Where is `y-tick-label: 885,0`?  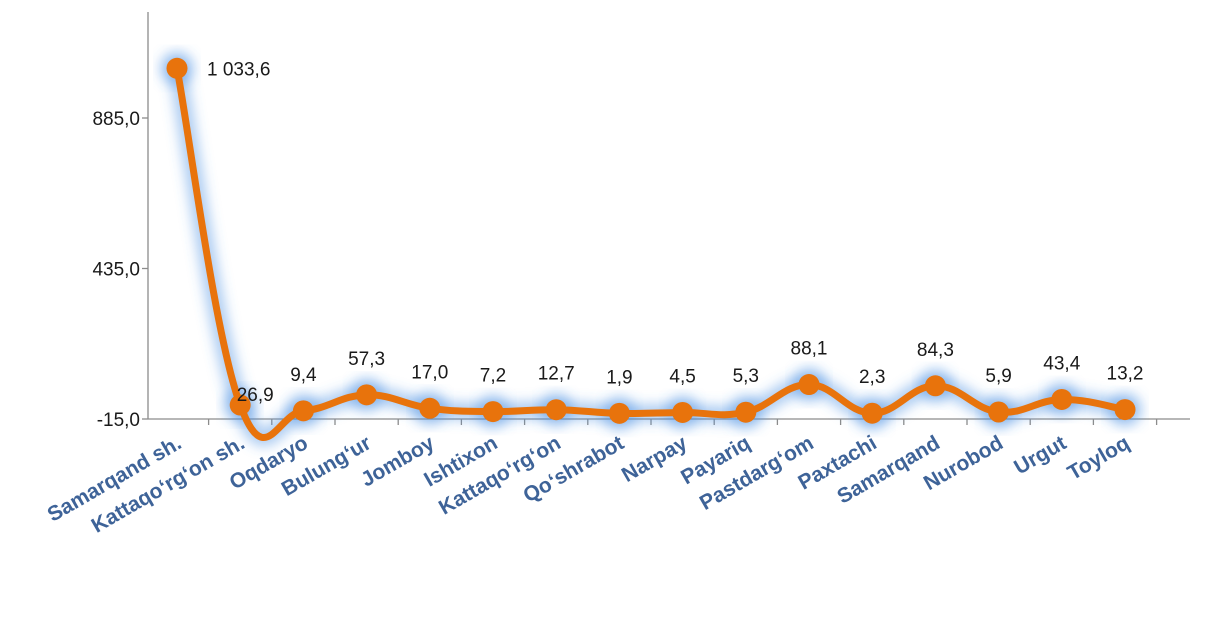
y-tick-label: 885,0 is located at coordinates (116, 119).